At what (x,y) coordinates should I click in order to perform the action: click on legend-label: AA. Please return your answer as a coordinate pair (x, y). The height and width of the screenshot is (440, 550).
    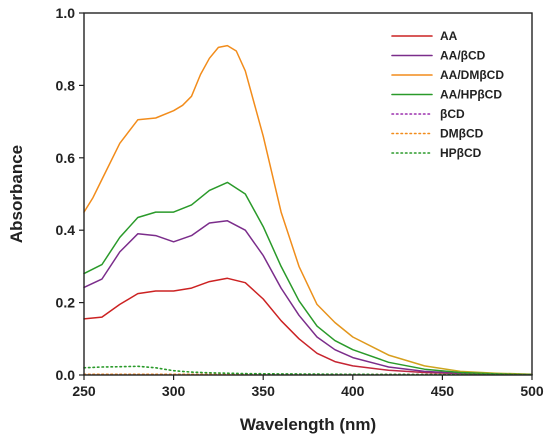
    Looking at the image, I should click on (449, 36).